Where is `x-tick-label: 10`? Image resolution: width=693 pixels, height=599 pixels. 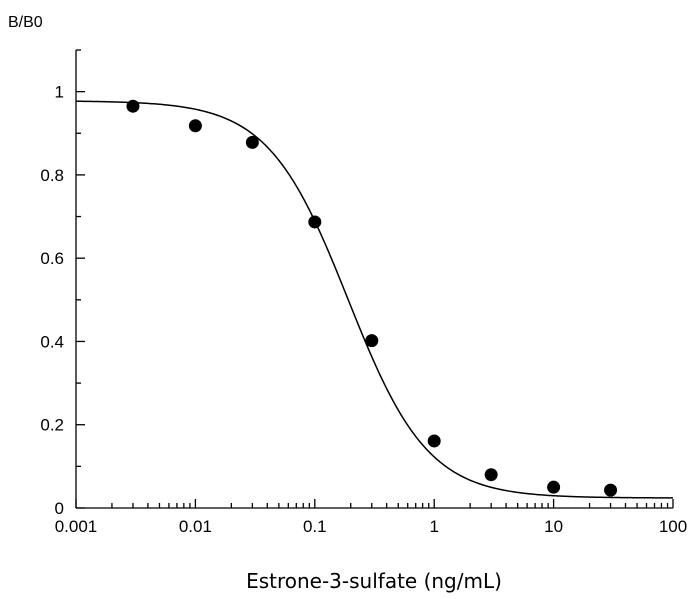
x-tick-label: 10 is located at coordinates (553, 526).